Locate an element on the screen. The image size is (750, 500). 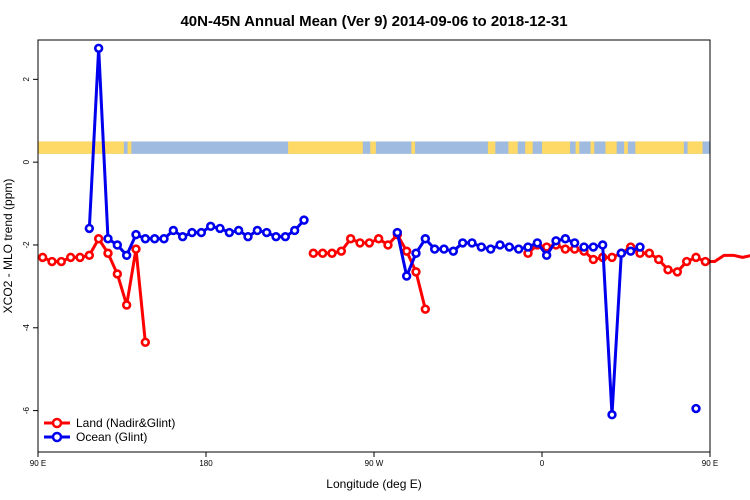
series-line is located at coordinates (612, 330).